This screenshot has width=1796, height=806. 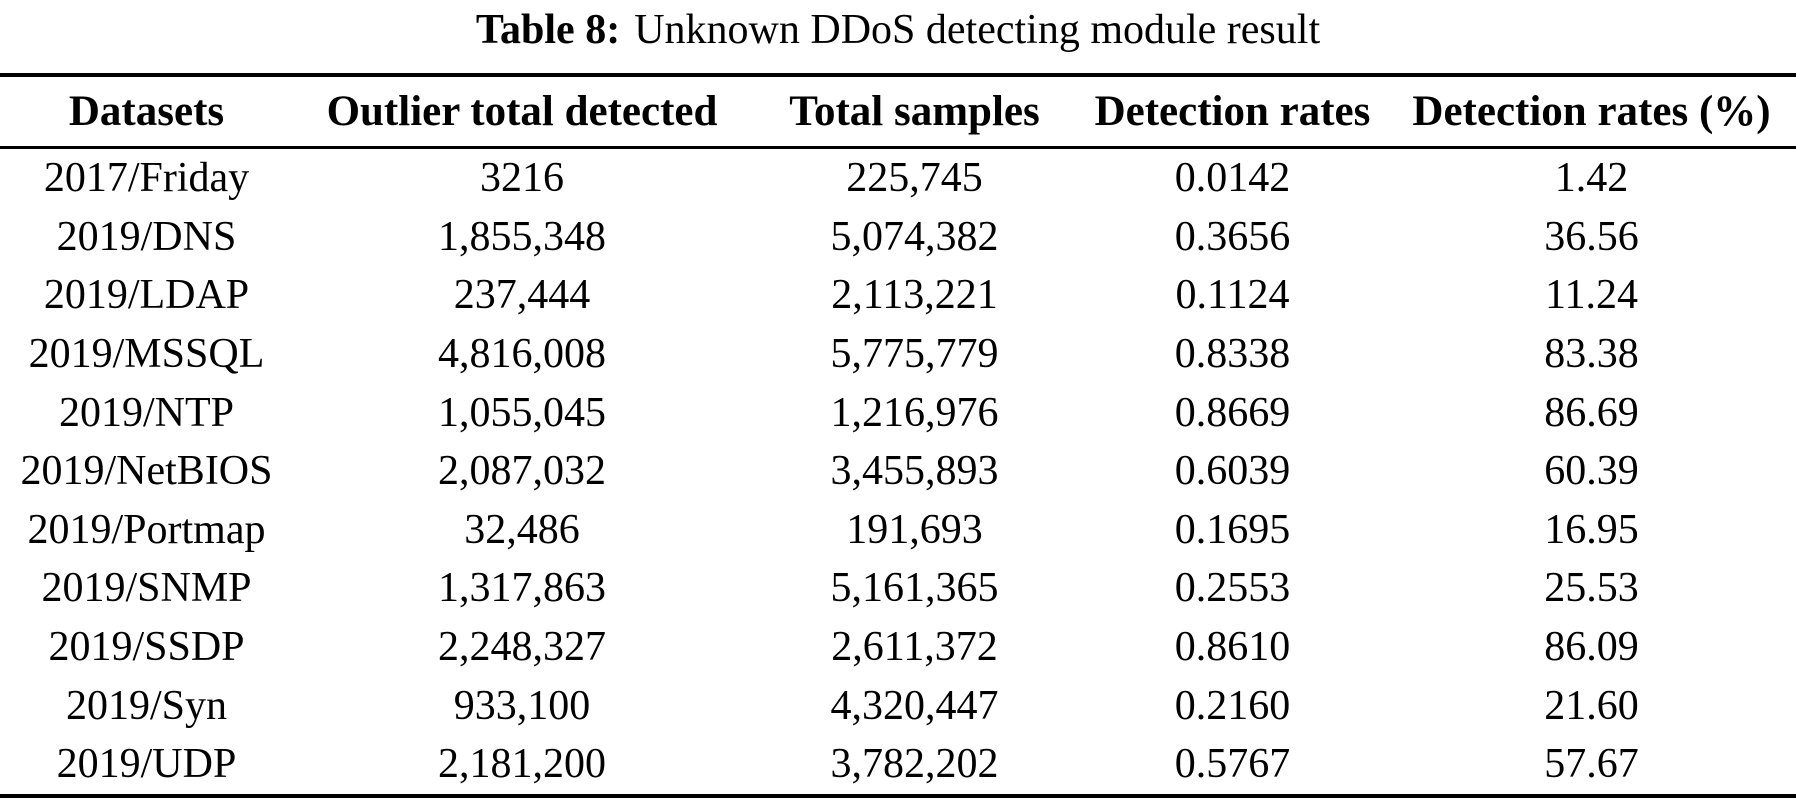 I want to click on value-cell: 0.2160, so click(x=1232, y=705).